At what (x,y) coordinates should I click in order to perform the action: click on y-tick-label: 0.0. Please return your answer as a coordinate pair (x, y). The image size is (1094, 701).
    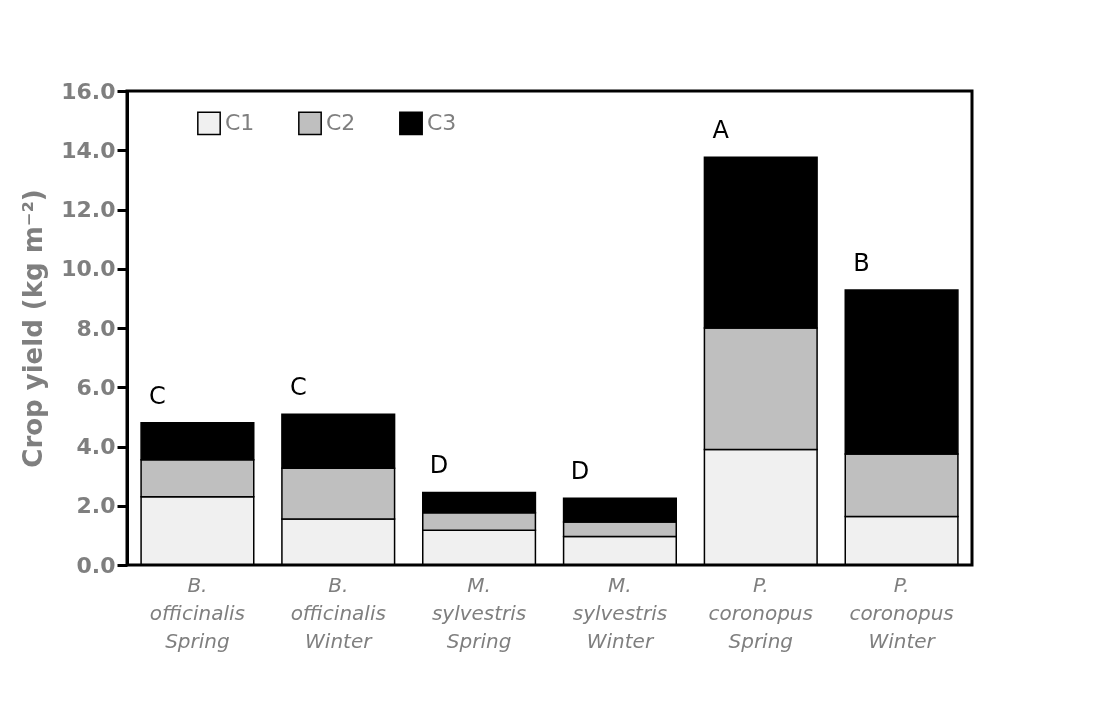
    Looking at the image, I should click on (96, 565).